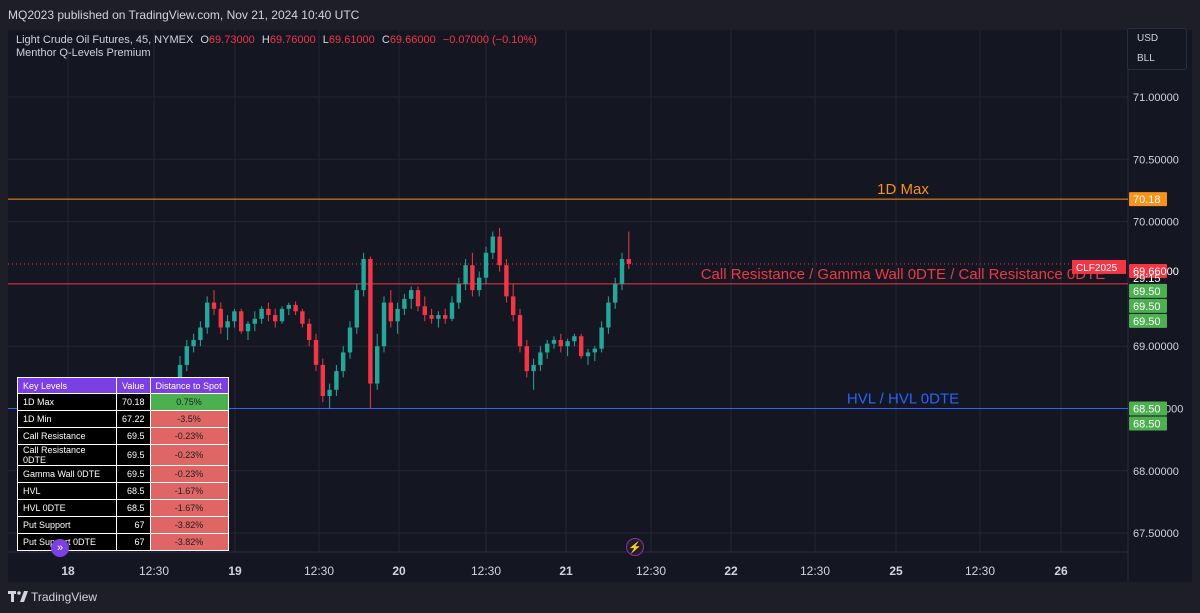  Describe the element at coordinates (1148, 38) in the screenshot. I see `currency-label: USD` at that location.